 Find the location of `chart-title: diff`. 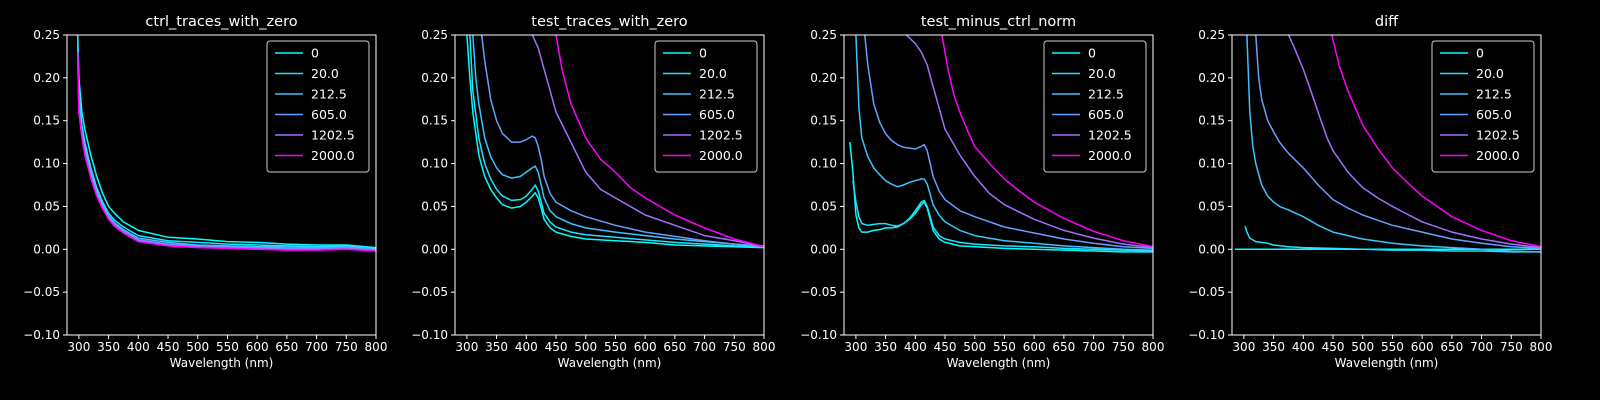

chart-title: diff is located at coordinates (1387, 22).